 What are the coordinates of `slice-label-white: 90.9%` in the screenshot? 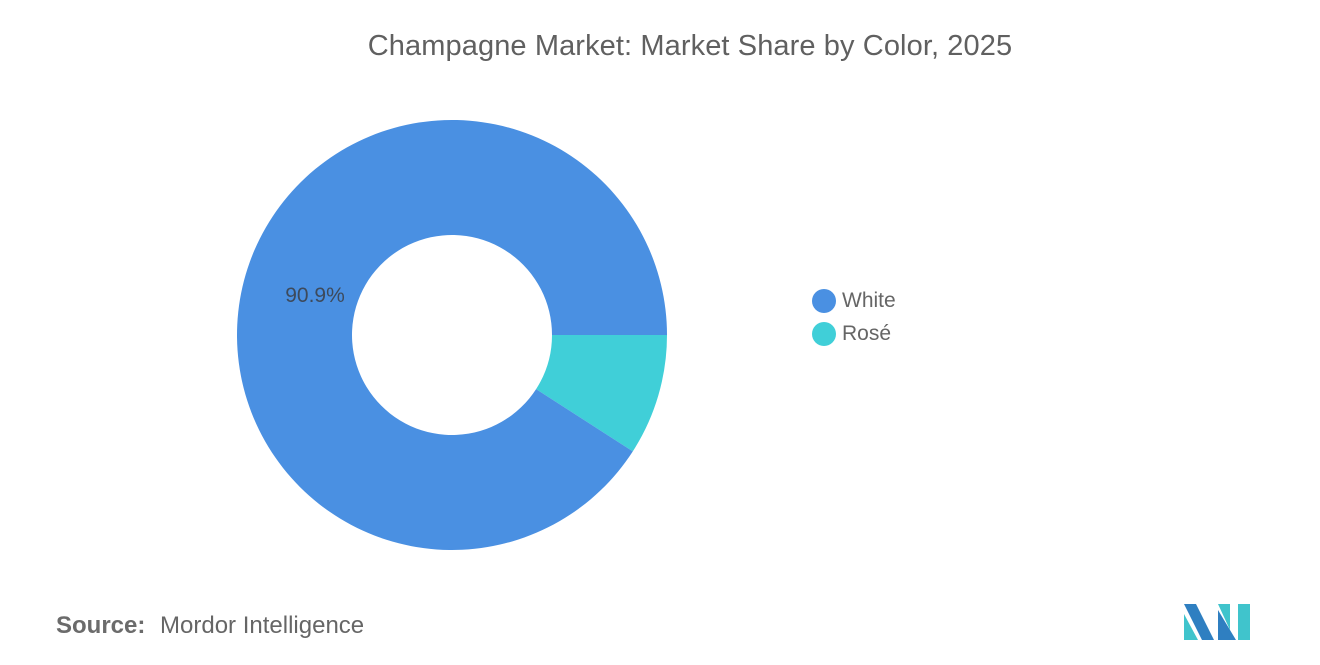 It's located at (315, 295).